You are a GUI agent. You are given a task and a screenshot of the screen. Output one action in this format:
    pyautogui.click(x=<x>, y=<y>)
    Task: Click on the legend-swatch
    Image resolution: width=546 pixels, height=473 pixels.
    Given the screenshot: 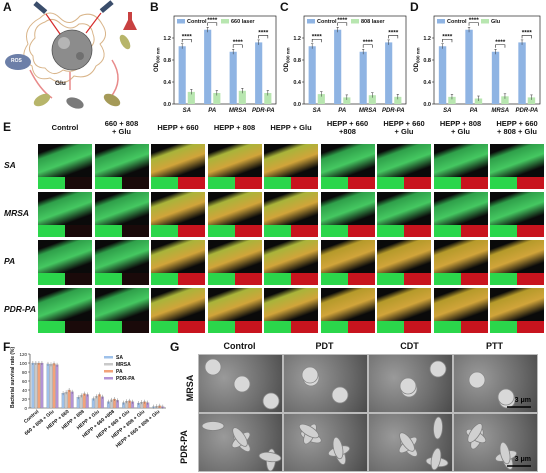 What is the action you would take?
    pyautogui.click(x=311, y=21)
    